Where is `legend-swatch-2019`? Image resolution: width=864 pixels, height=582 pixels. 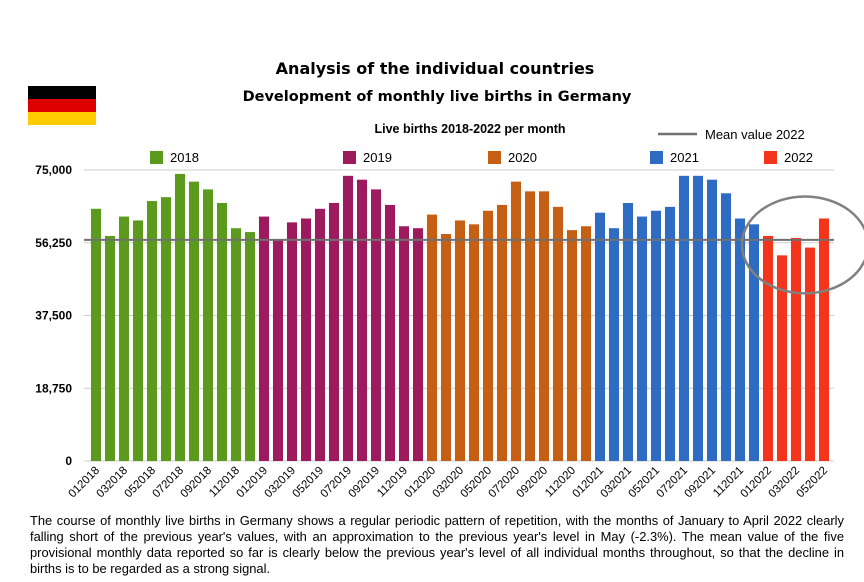
legend-swatch-2019 is located at coordinates (349, 157).